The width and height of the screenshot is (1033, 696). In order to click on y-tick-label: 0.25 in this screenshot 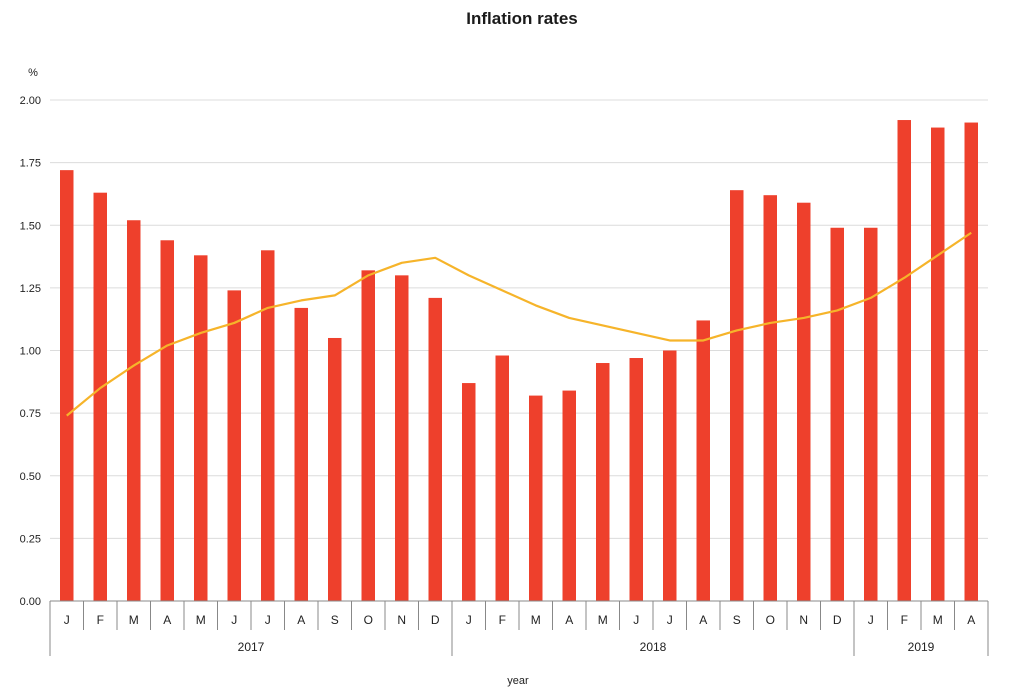, I will do `click(30, 539)`.